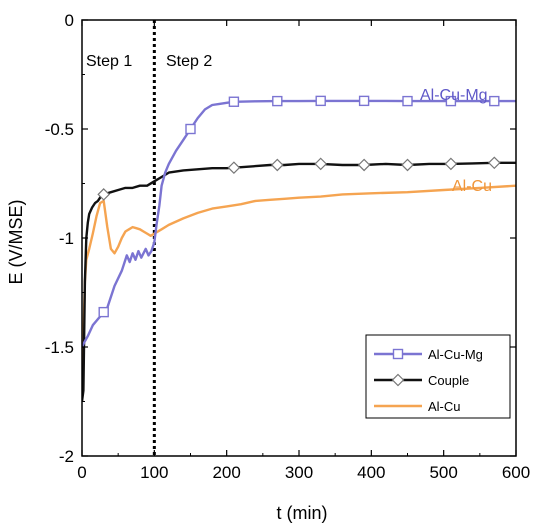 The image size is (535, 525). Describe the element at coordinates (455, 354) in the screenshot. I see `legend-label-al-cu-mg: Al-Cu-Mg` at that location.